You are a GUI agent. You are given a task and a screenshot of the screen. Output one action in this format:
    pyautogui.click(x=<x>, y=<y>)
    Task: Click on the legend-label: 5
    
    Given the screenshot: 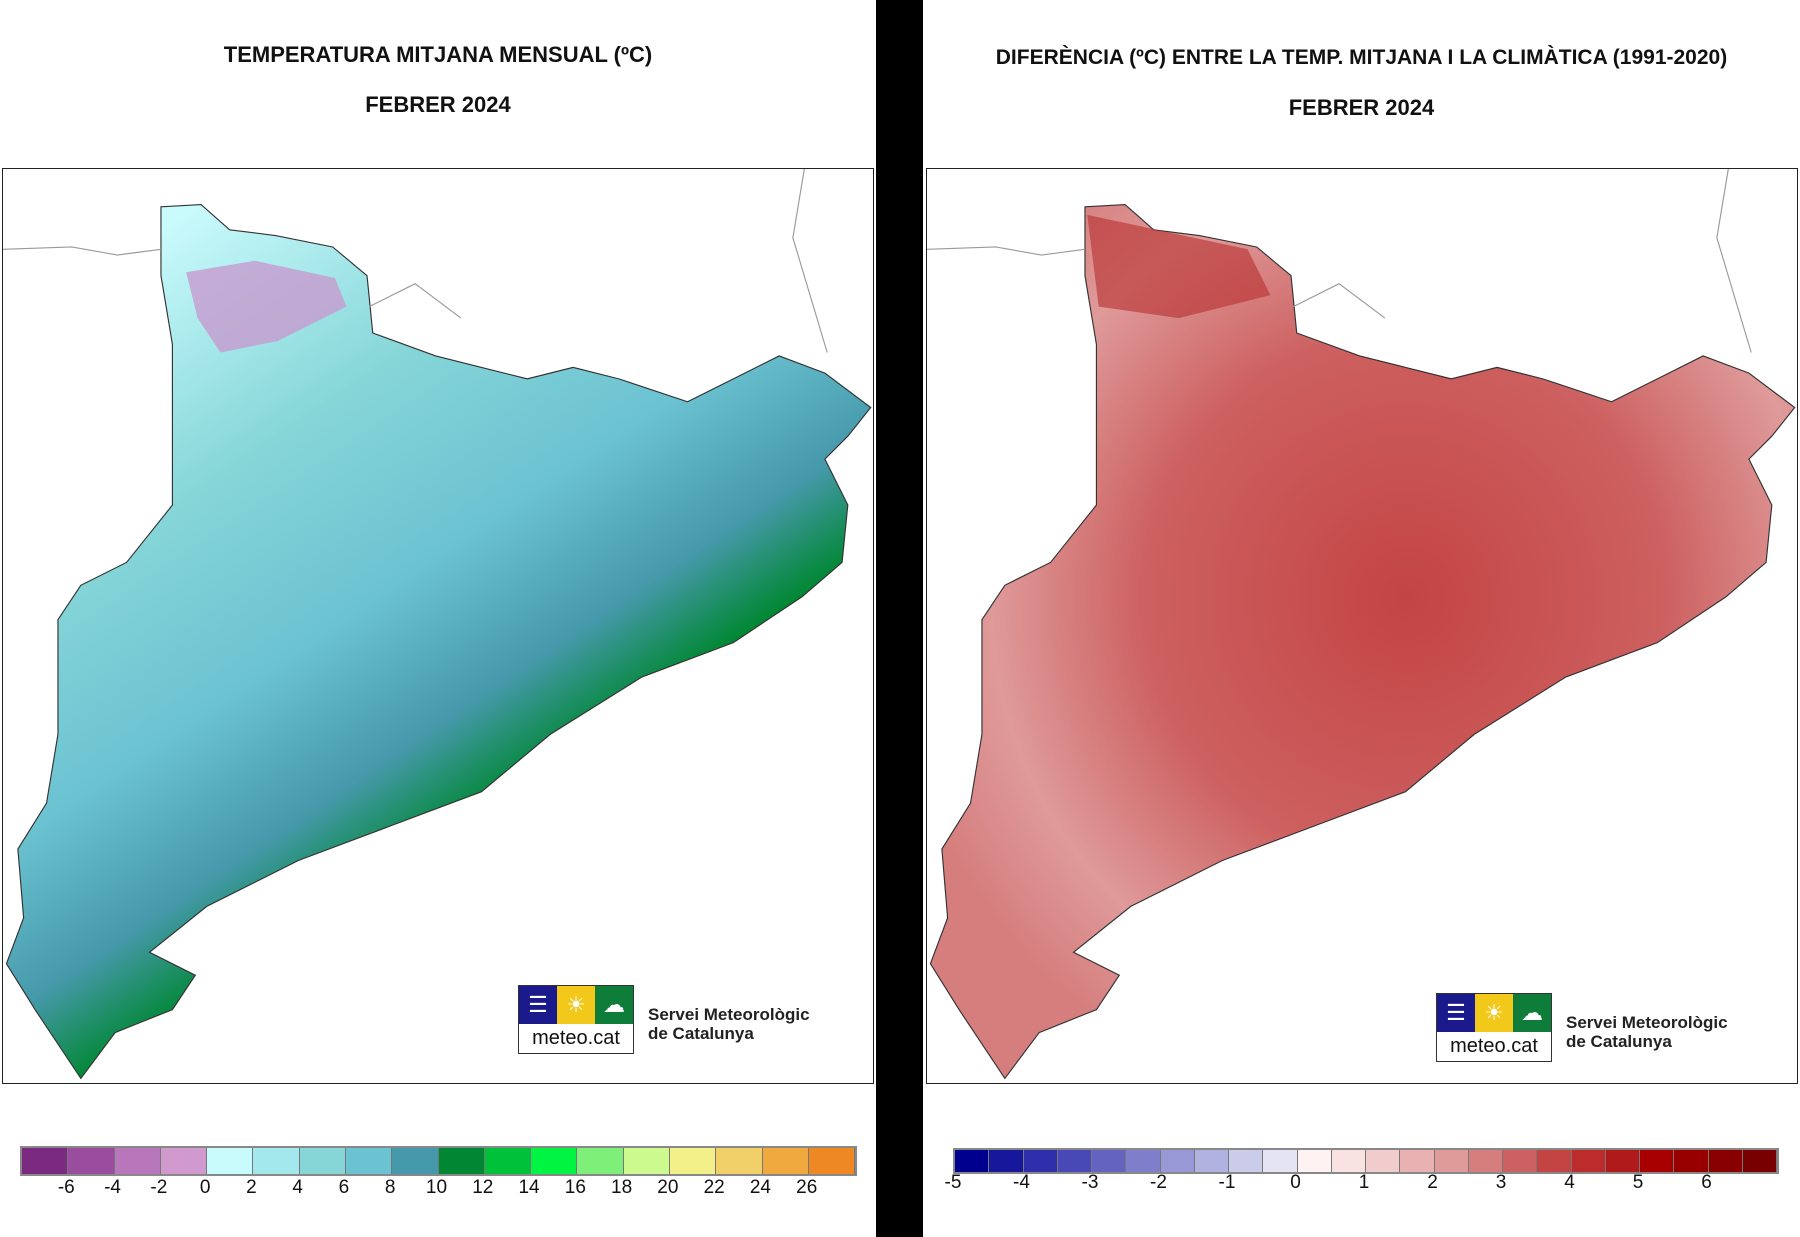 What is the action you would take?
    pyautogui.click(x=1638, y=1182)
    